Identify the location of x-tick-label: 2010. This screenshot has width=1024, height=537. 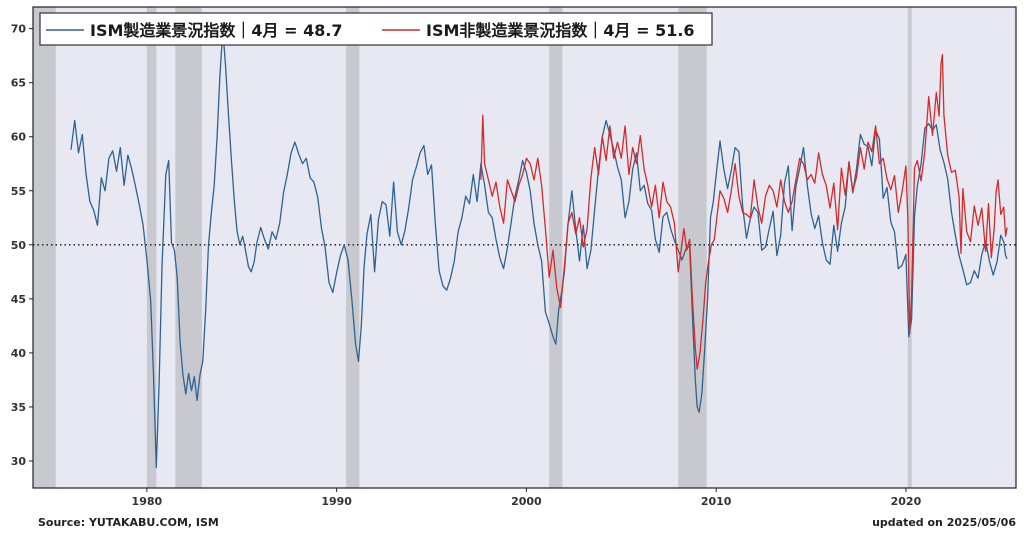
(716, 501).